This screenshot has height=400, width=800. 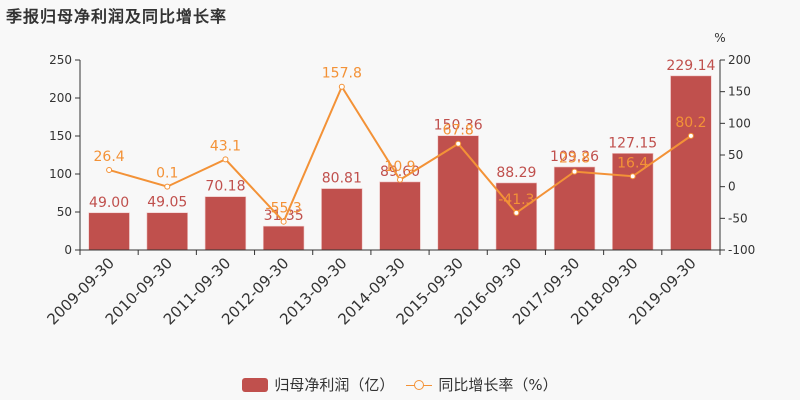 I want to click on bar-value-label: 49.00, so click(x=109, y=203).